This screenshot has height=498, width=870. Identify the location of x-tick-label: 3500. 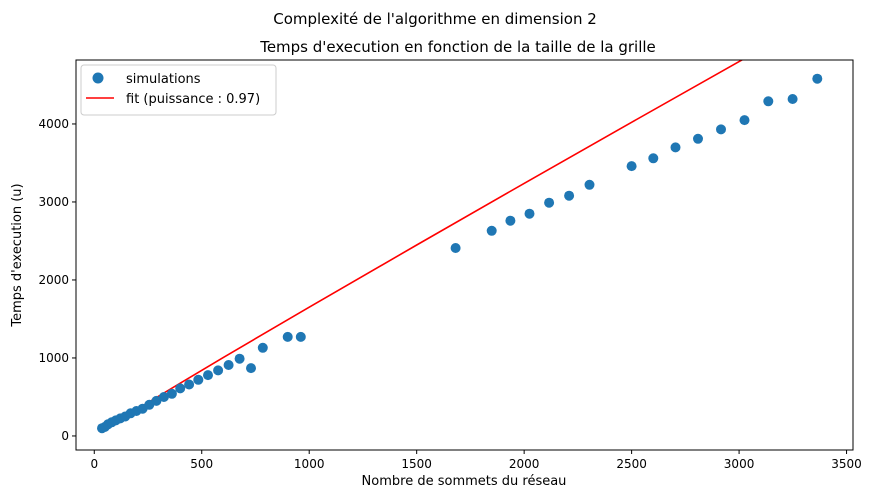
(846, 464).